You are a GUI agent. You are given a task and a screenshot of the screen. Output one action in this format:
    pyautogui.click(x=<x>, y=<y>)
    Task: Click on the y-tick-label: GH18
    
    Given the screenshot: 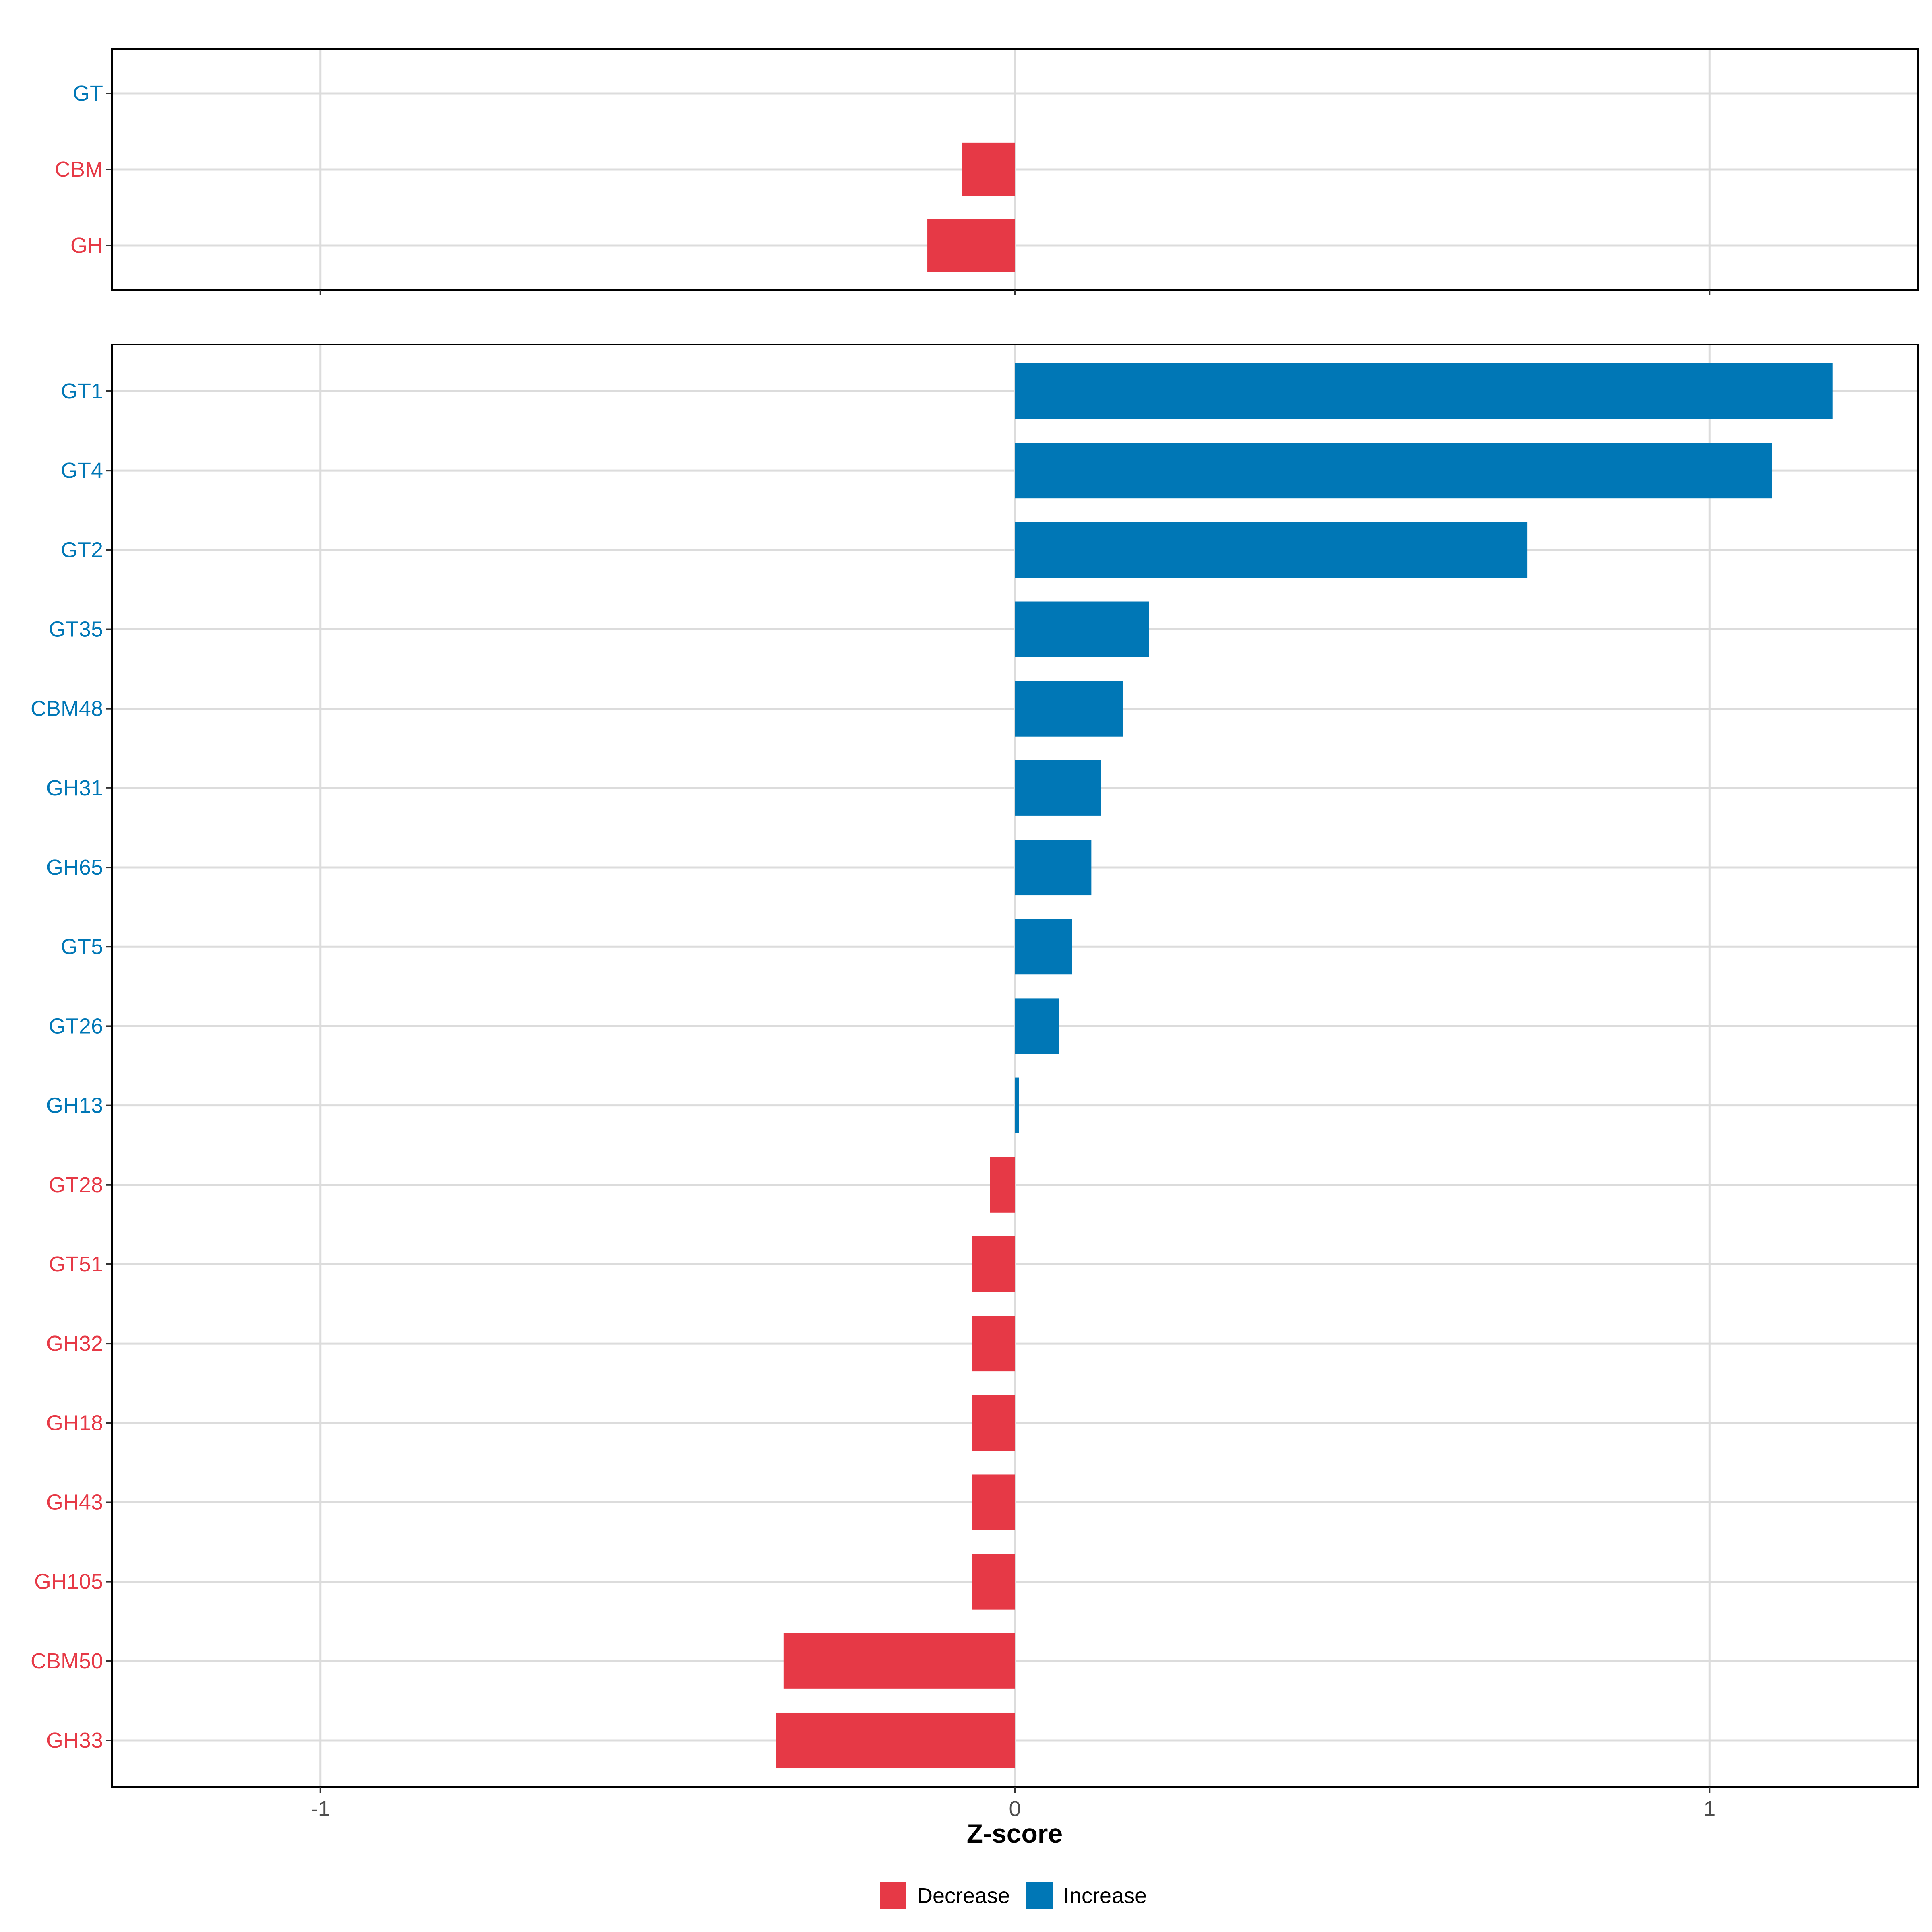 What is the action you would take?
    pyautogui.click(x=74, y=1423)
    